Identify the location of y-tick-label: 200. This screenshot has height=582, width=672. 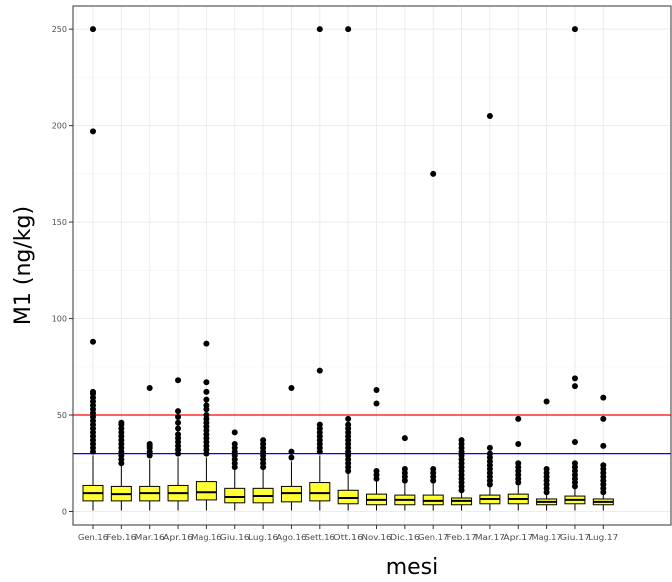
(59, 126).